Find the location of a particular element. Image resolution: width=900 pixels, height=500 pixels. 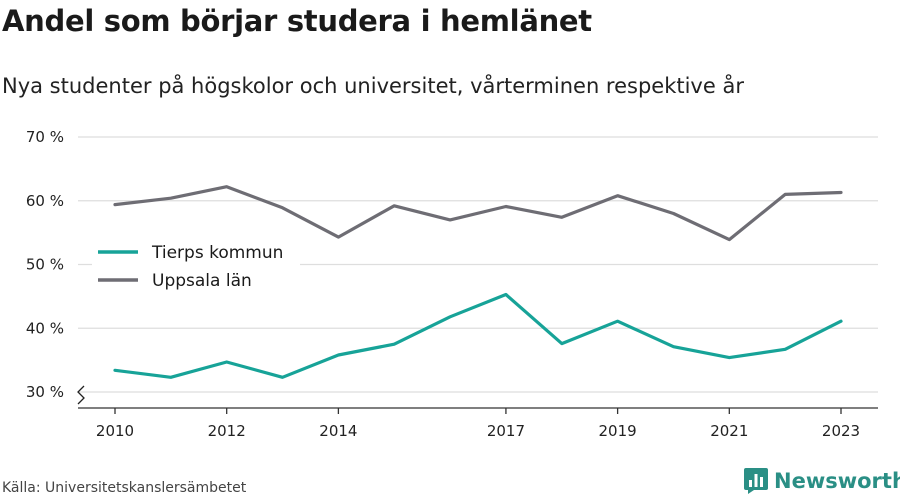

brand-logo: Newsworthy is located at coordinates (822, 481).